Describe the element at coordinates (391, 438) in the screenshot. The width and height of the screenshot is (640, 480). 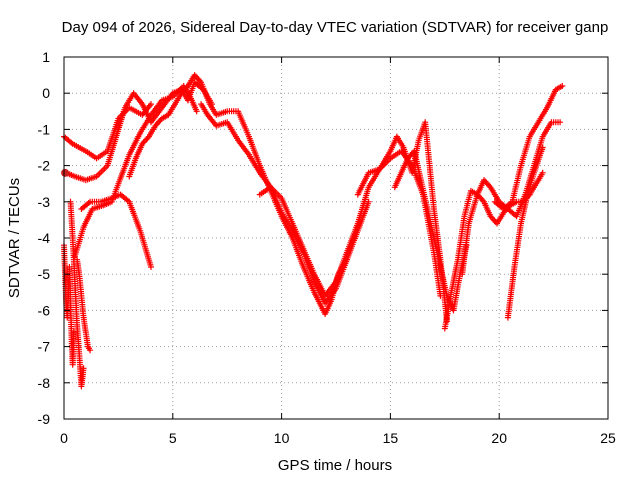
I see `x-tick-label: 15` at that location.